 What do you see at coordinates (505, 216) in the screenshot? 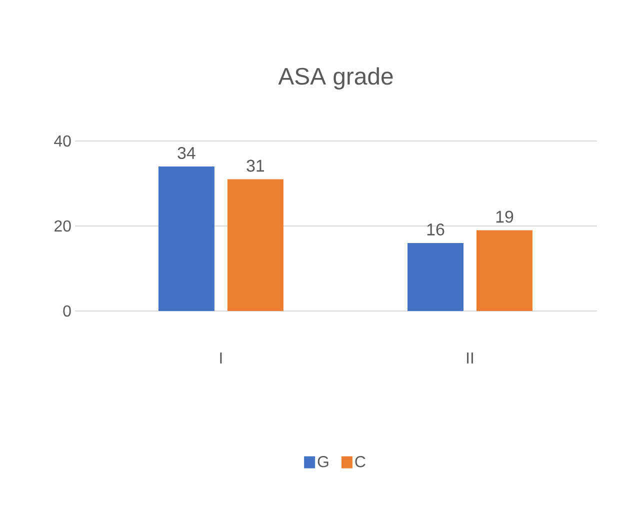
I see `data-label: 19` at bounding box center [505, 216].